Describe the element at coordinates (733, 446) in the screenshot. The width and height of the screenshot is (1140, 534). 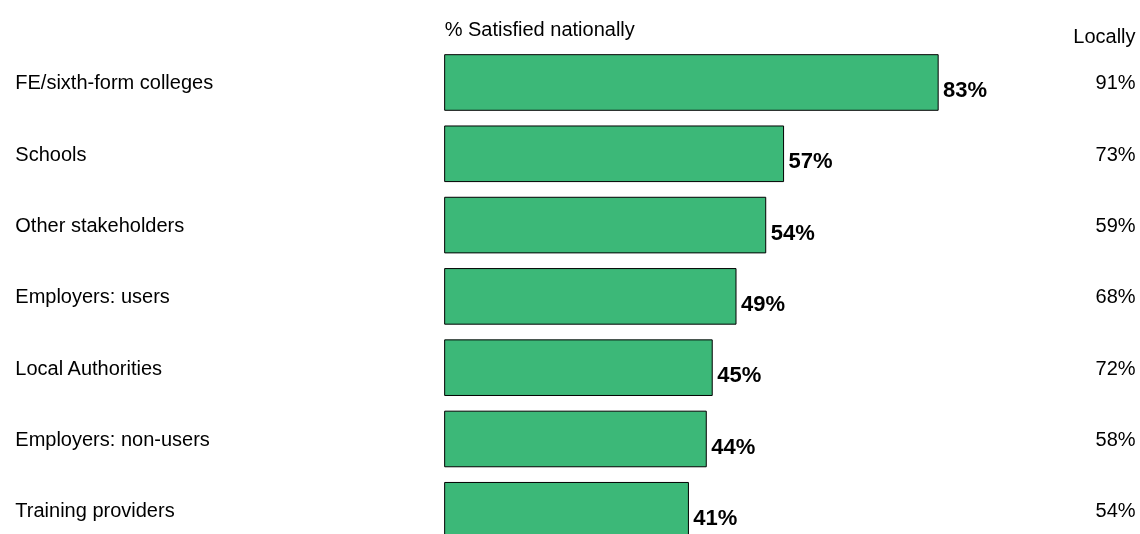
I see `data-label: 44%` at that location.